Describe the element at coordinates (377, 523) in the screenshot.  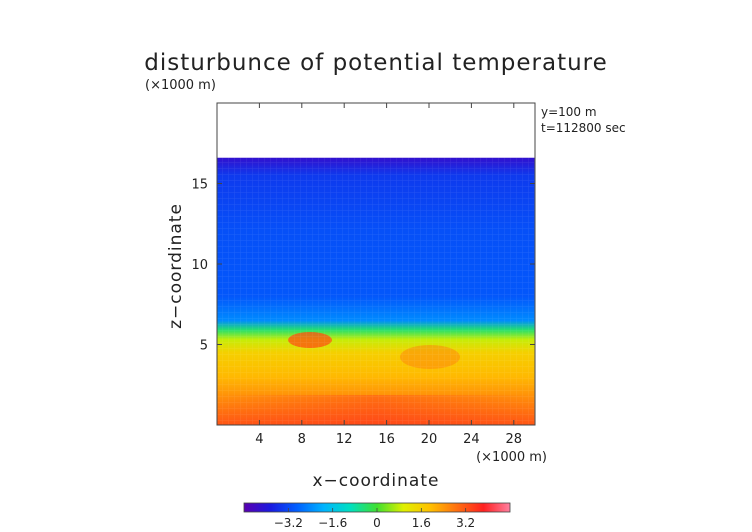
I see `colorbar-tick-label: 0` at that location.